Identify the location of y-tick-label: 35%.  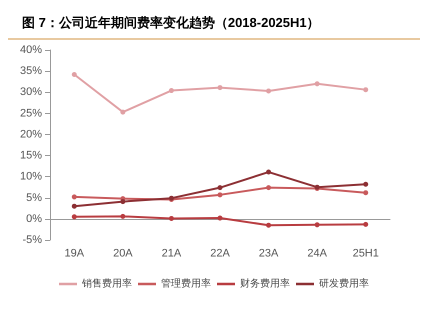
(31, 71).